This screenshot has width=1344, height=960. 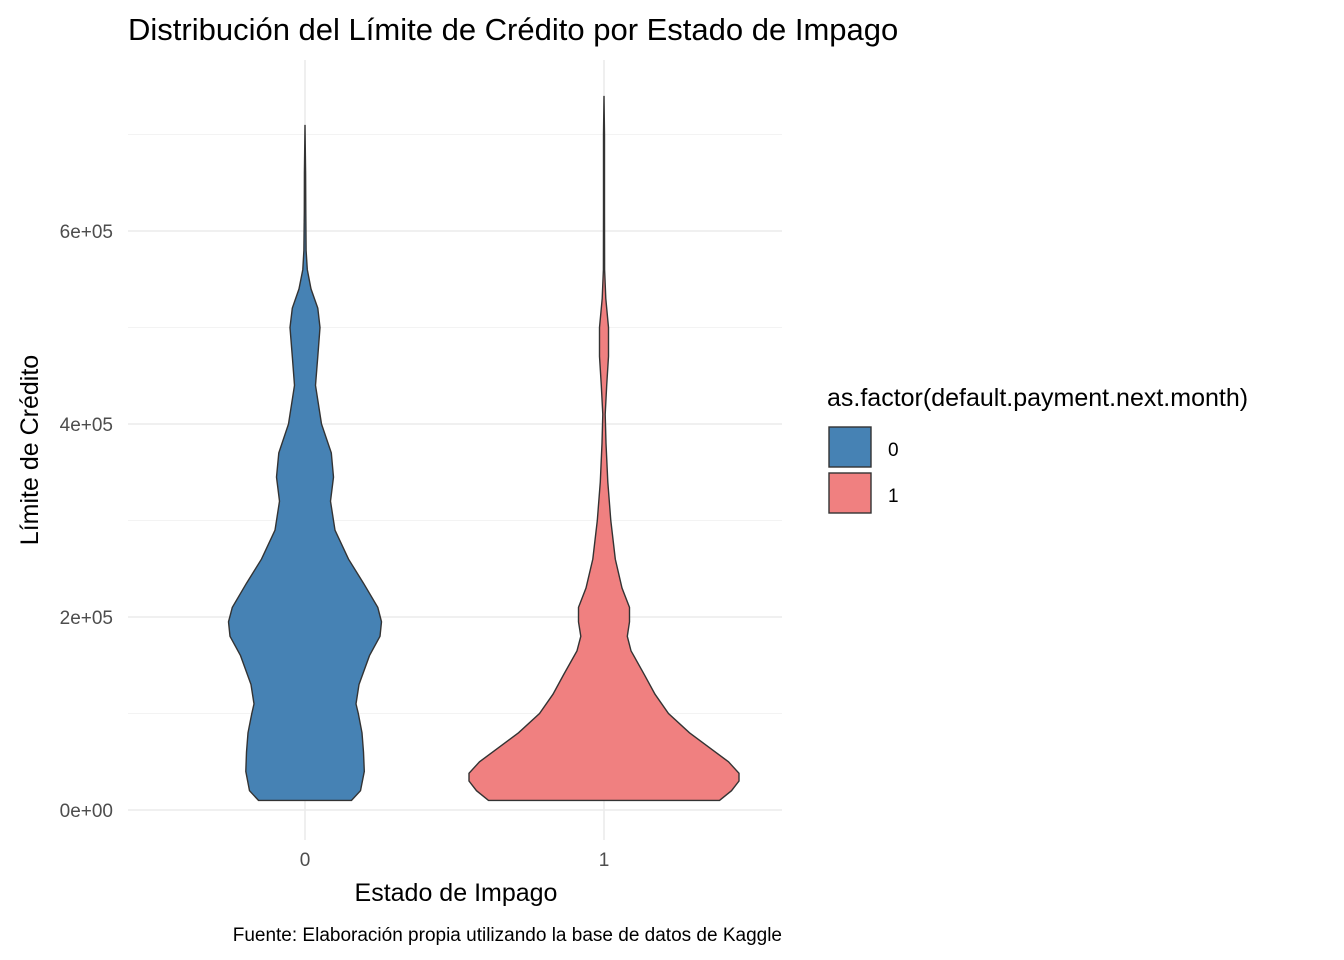 I want to click on legend-label-1: 1, so click(x=893, y=496).